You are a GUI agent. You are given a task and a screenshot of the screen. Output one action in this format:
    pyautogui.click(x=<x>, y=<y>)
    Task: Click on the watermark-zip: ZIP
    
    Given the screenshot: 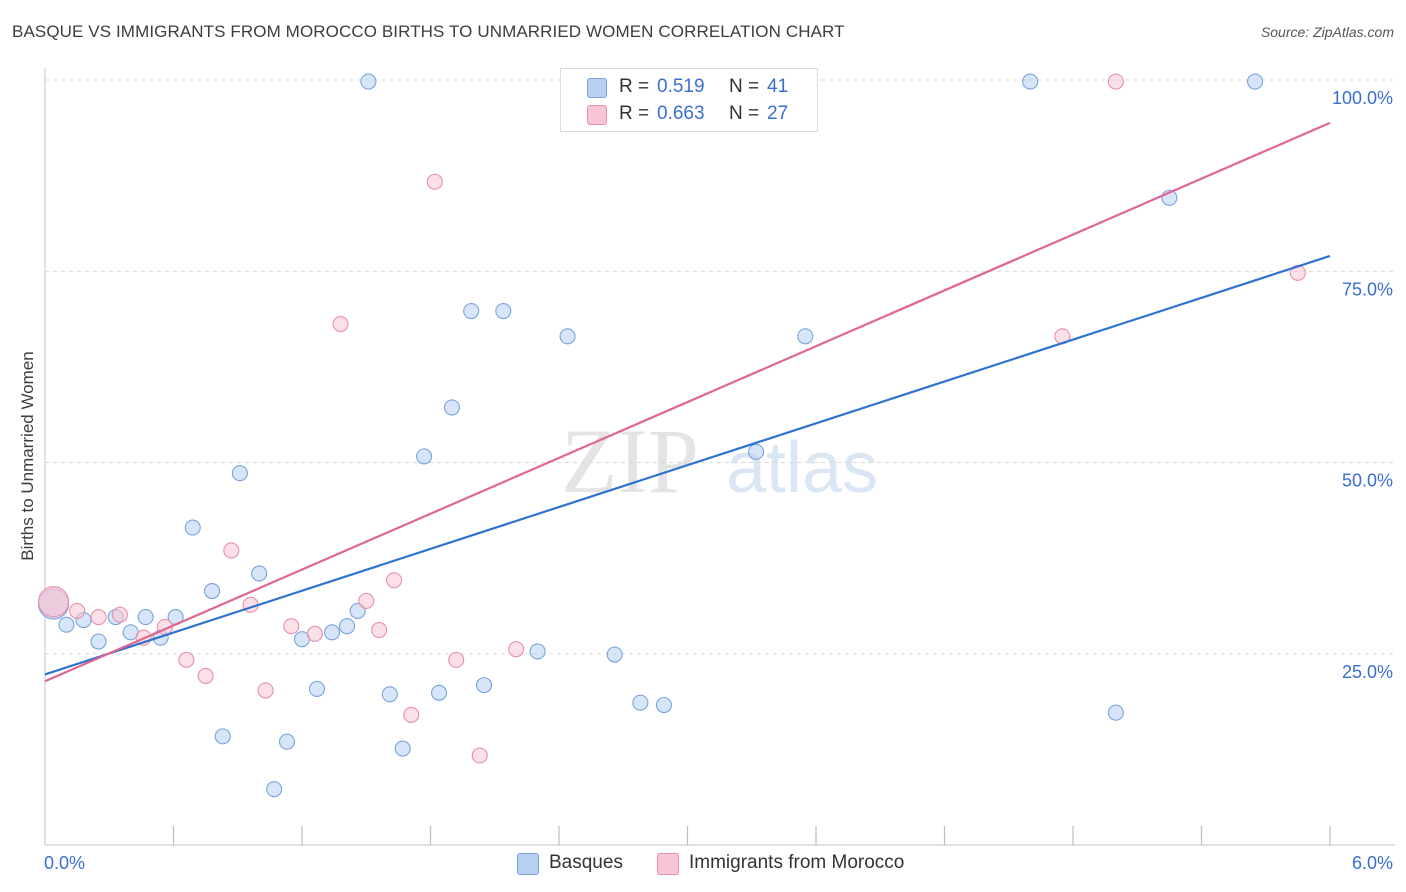 What is the action you would take?
    pyautogui.click(x=630, y=461)
    